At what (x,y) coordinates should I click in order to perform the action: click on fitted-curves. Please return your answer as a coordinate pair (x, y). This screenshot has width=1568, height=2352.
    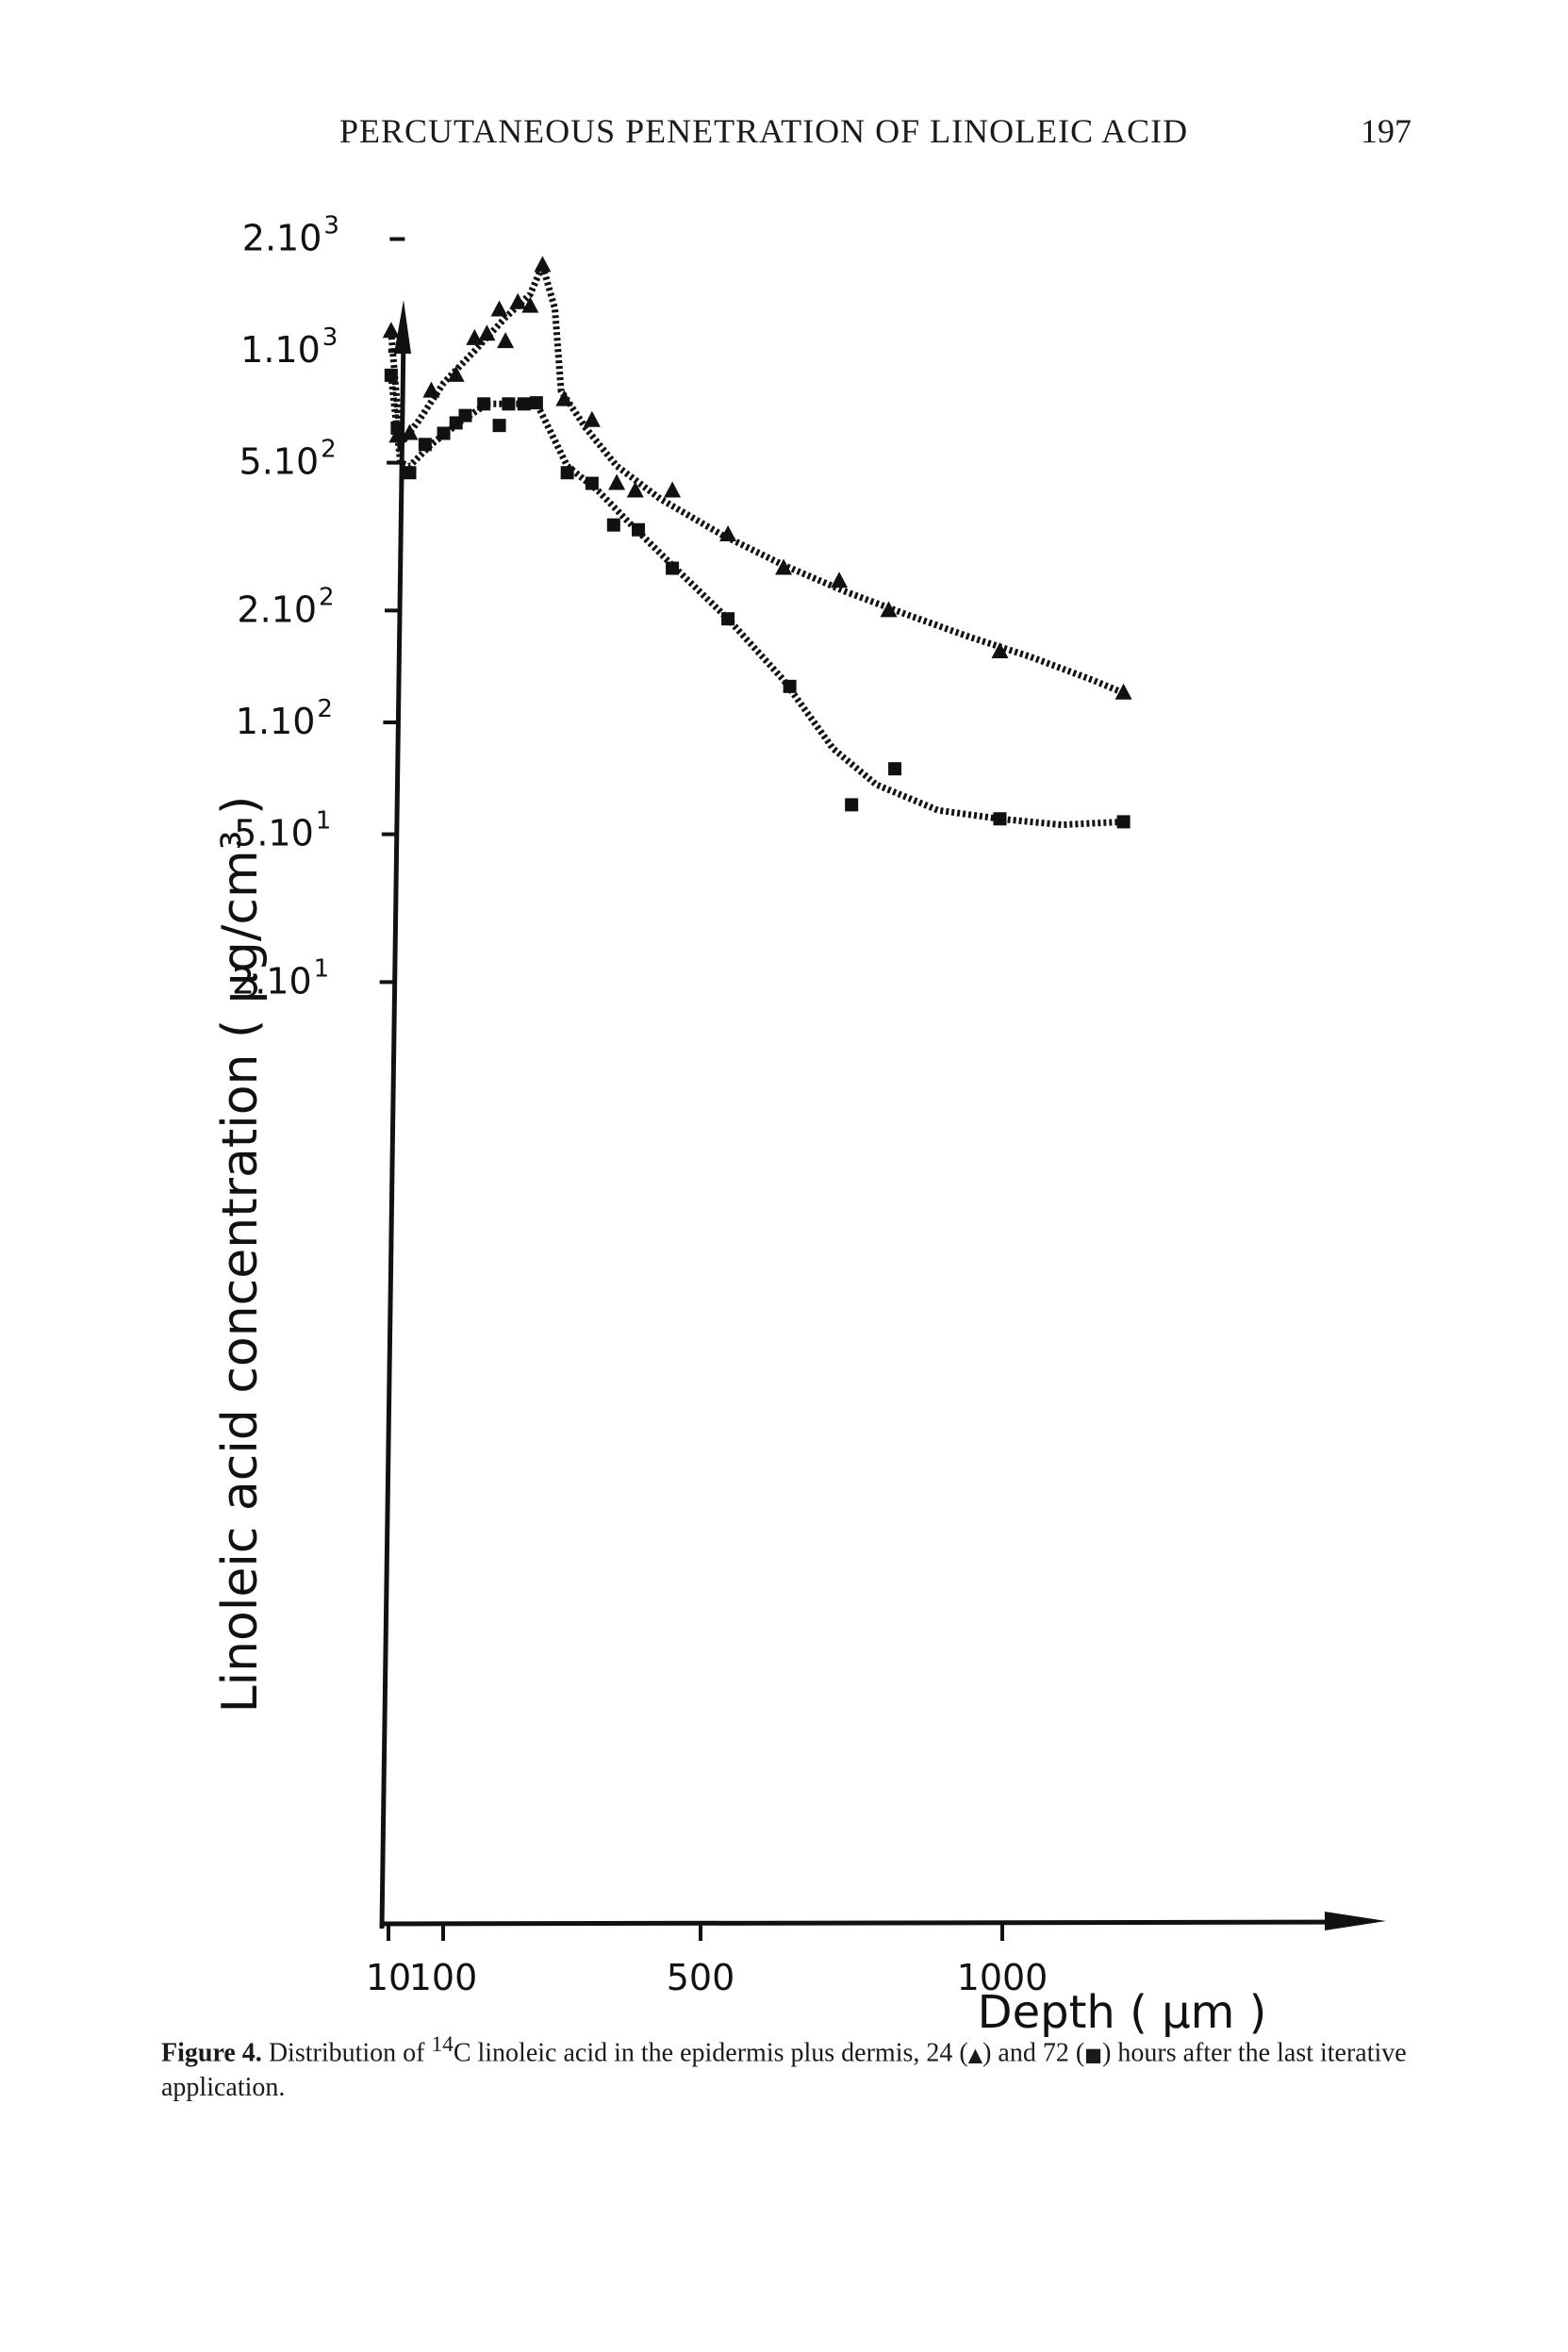
    Looking at the image, I should click on (756, 542).